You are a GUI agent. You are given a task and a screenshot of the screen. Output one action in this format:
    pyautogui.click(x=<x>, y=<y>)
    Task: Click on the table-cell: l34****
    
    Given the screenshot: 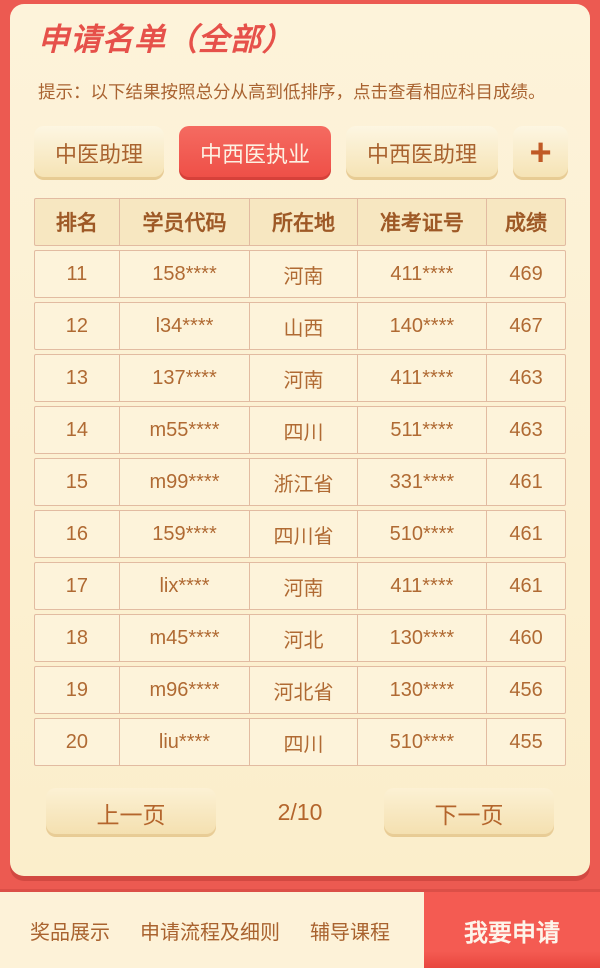 What is the action you would take?
    pyautogui.click(x=185, y=326)
    